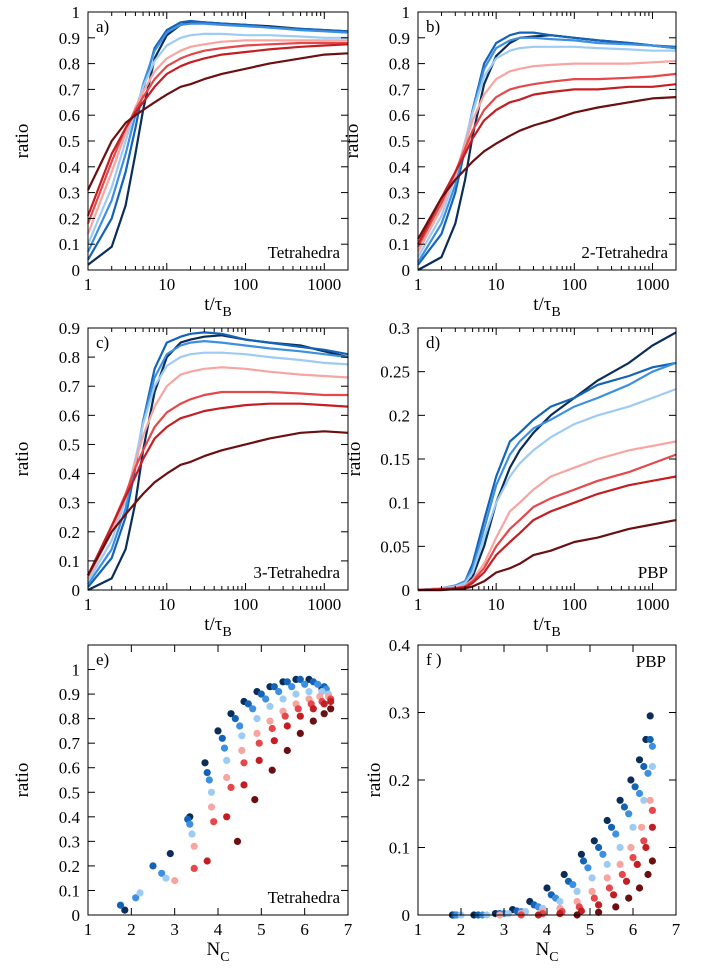 This screenshot has height=977, width=709. I want to click on y-tick-label: 0.3, so click(69, 841).